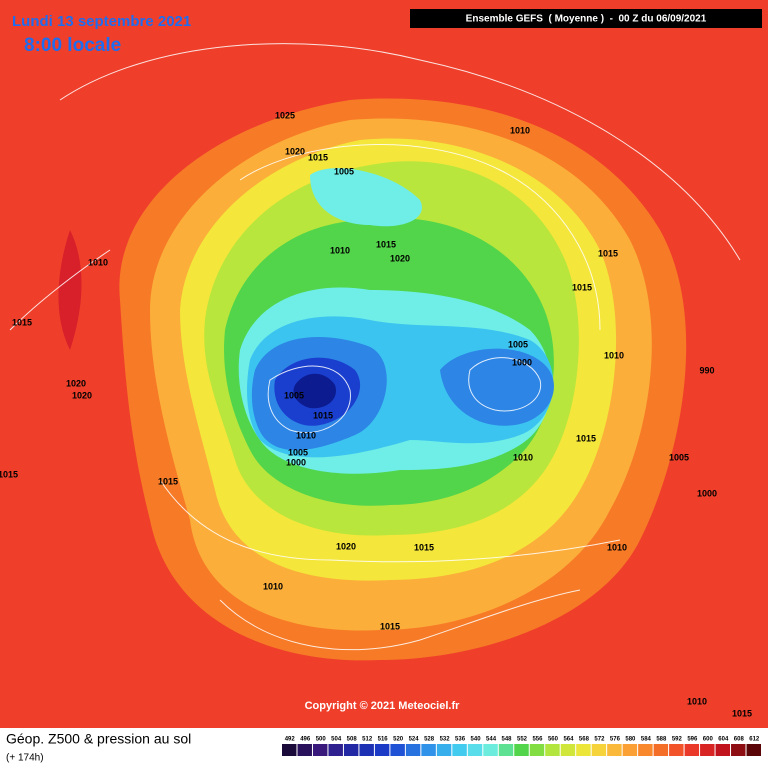  I want to click on date: Lundi 13 septembre 2021, so click(101, 21).